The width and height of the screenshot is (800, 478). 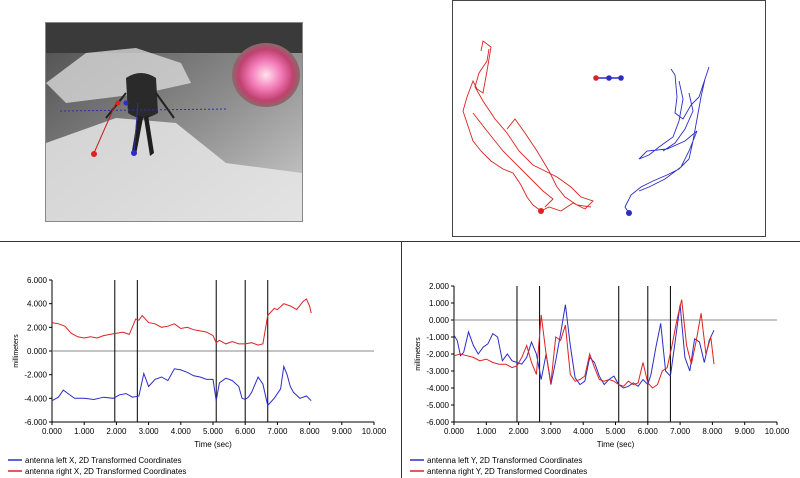 I want to click on right-antenna-end-marker, so click(x=541, y=211).